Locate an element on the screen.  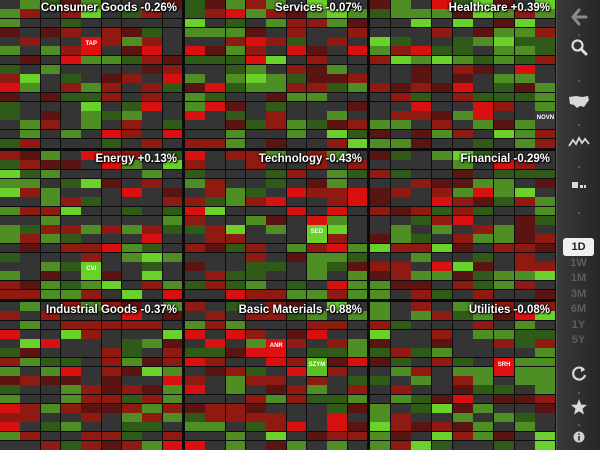
sector-technology: SED Technology -0.43% is located at coordinates (276, 225).